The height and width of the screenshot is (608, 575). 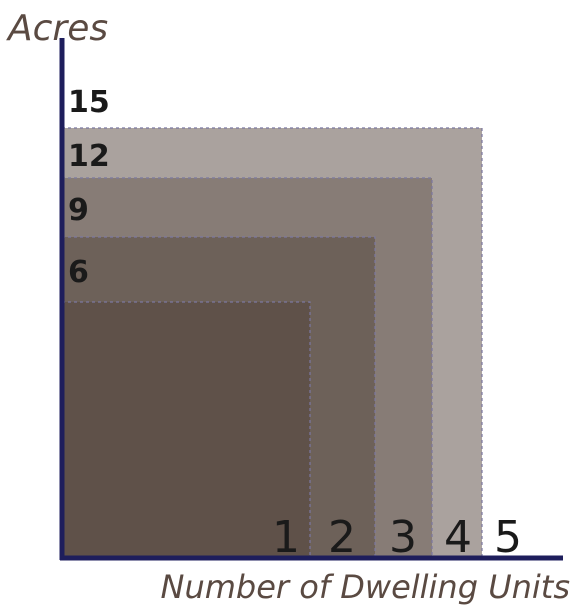 I want to click on x-label: 4, so click(x=458, y=537).